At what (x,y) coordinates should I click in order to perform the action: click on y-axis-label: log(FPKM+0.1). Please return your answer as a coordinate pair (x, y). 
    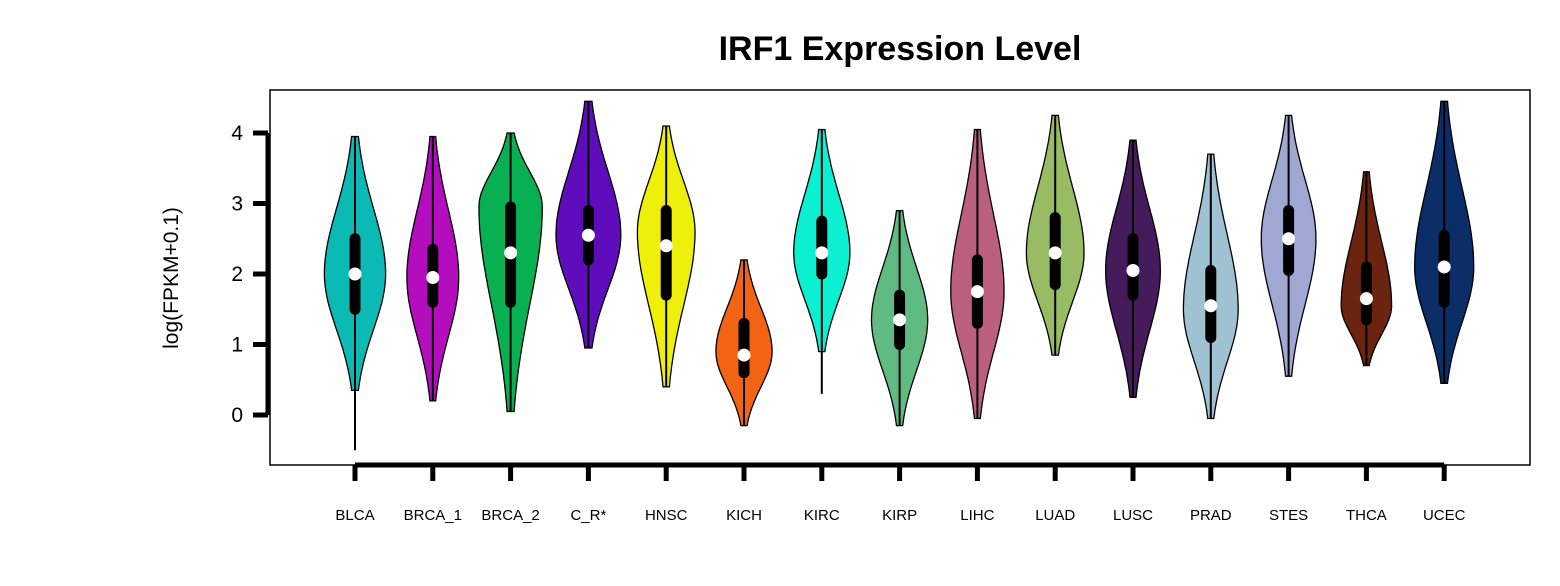
    Looking at the image, I should click on (171, 278).